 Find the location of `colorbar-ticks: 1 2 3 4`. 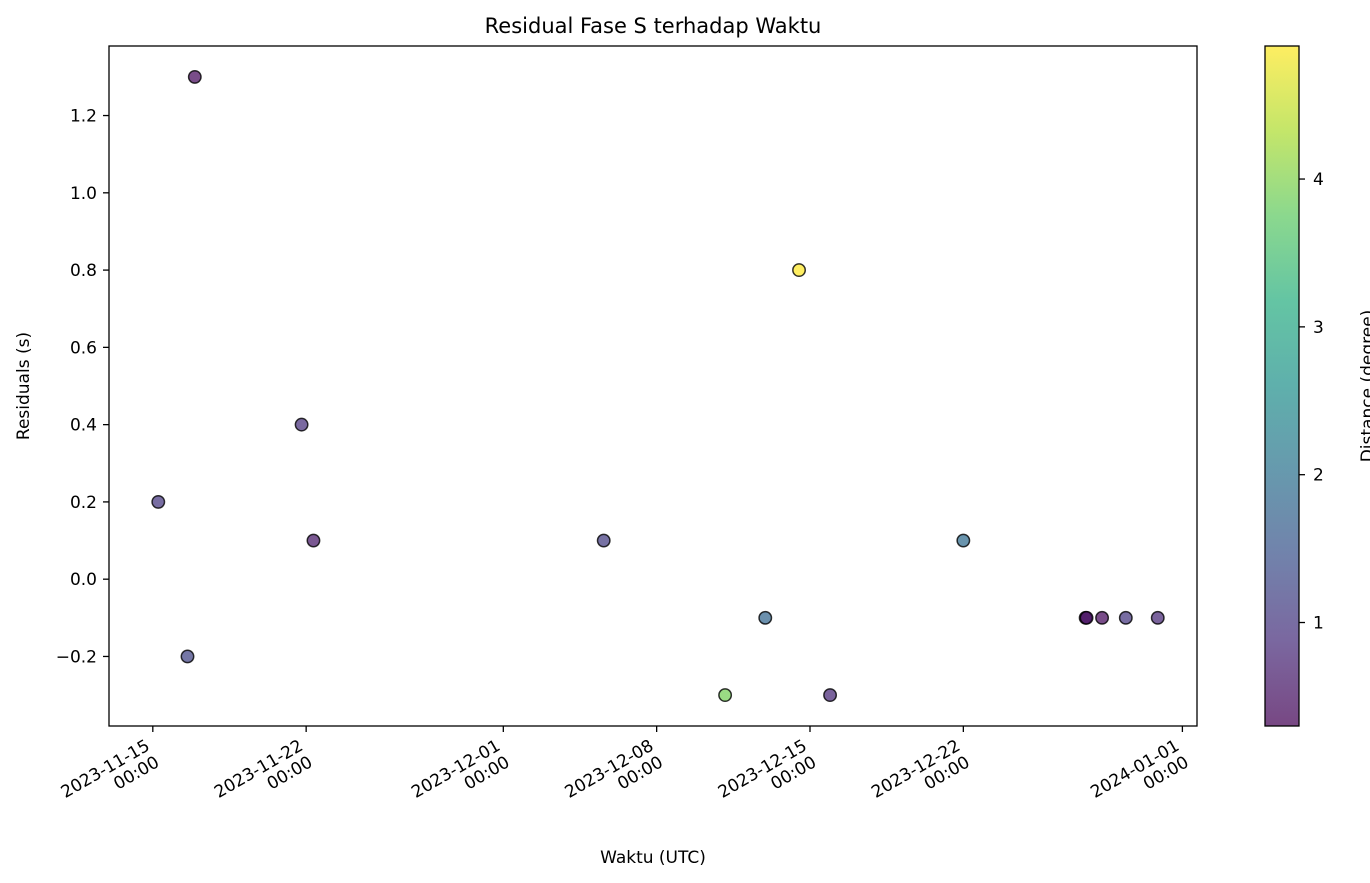

colorbar-ticks: 1 2 3 4 is located at coordinates (1311, 402).